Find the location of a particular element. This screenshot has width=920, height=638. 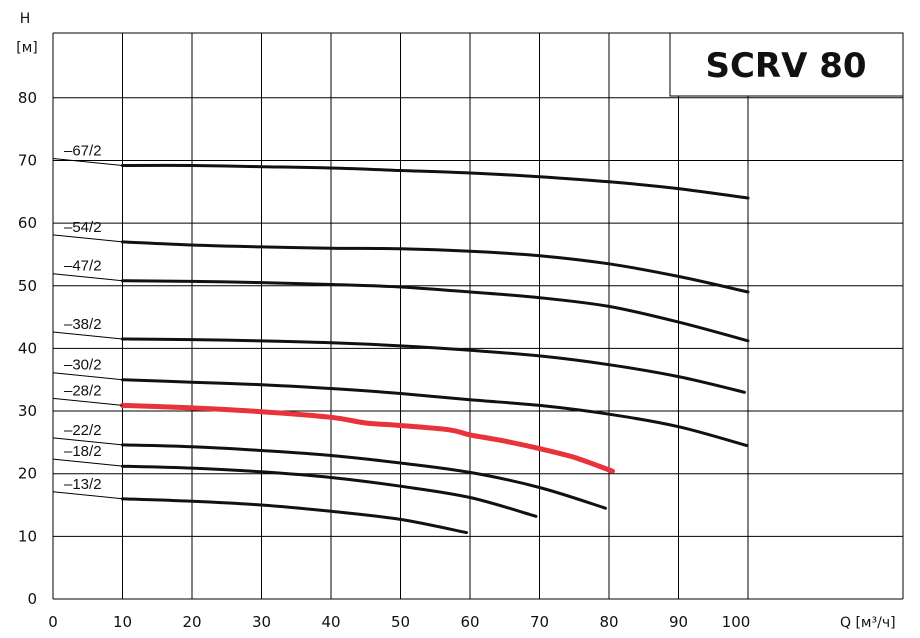

x-tick-label: 30 is located at coordinates (261, 622).